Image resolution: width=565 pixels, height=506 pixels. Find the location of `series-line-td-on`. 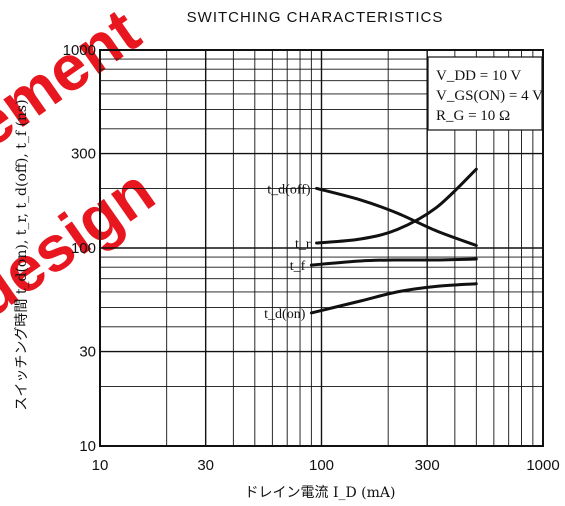

series-line-td-on is located at coordinates (393, 298).